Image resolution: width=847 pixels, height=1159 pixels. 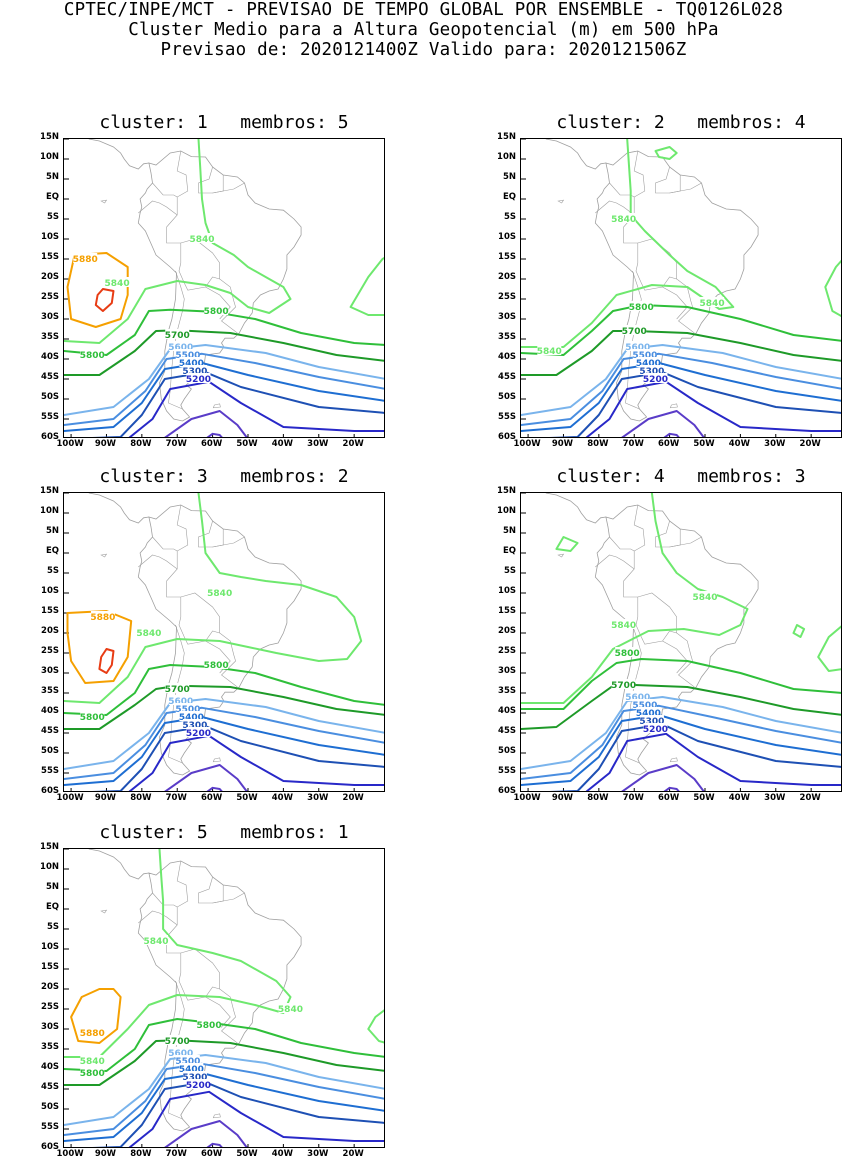 What do you see at coordinates (353, 1154) in the screenshot?
I see `lon-tick-label: 20W` at bounding box center [353, 1154].